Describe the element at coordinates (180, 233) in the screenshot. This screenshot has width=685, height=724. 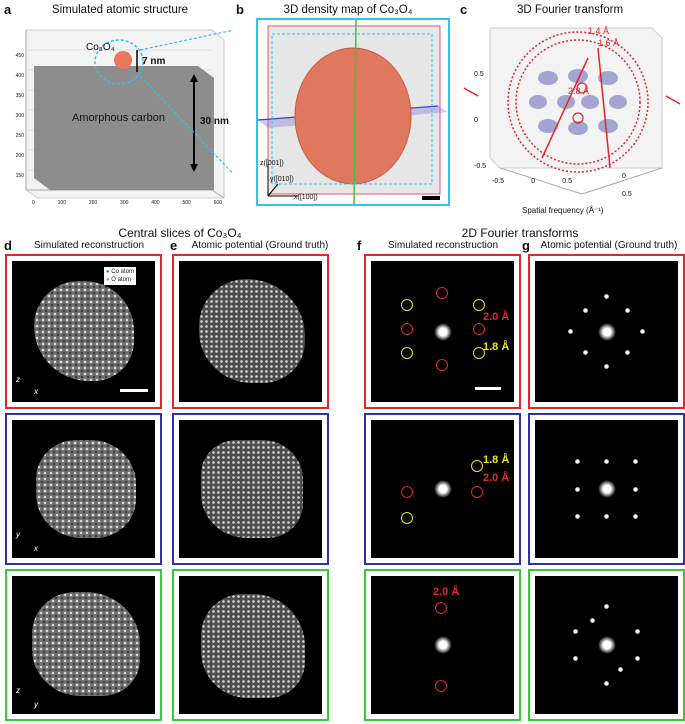
I see `central-slices-title: Central slices of Co₃O₄` at that location.